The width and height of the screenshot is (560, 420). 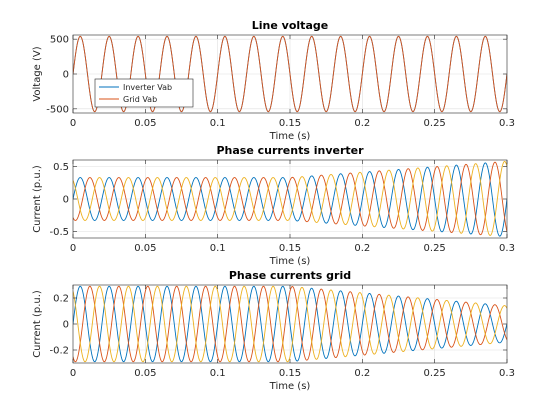 What do you see at coordinates (147, 87) in the screenshot?
I see `legend-entry: Inverter Vab` at bounding box center [147, 87].